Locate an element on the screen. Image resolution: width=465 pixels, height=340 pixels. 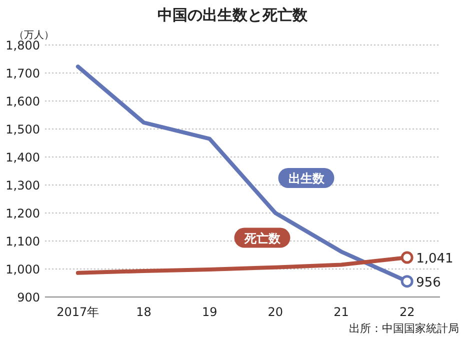
text: 出生数 is located at coordinates (307, 179).